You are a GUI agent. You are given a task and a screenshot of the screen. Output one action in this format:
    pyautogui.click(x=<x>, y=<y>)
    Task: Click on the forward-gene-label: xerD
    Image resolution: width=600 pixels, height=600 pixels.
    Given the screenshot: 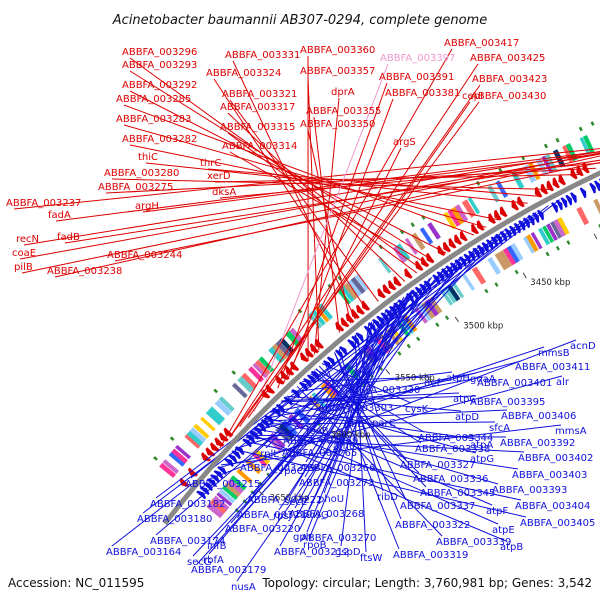 What is the action you would take?
    pyautogui.click(x=219, y=176)
    